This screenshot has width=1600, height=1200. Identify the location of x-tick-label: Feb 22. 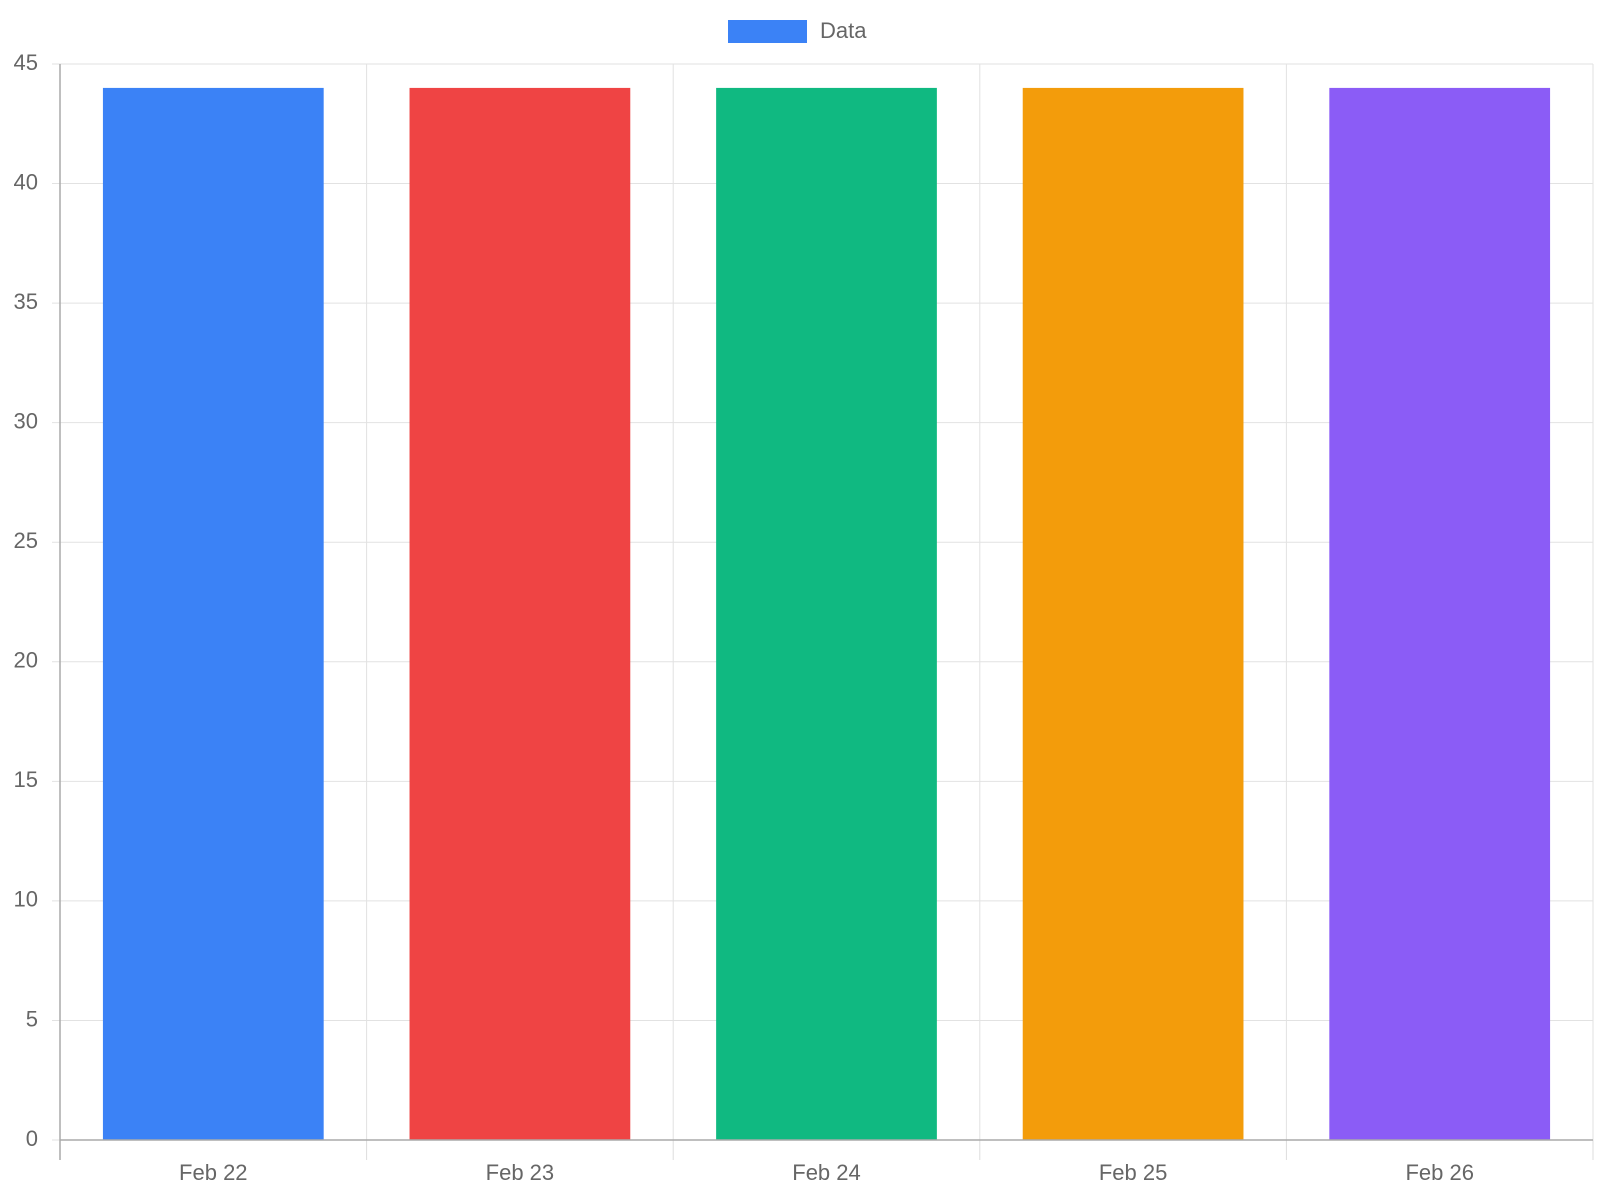
(213, 1172).